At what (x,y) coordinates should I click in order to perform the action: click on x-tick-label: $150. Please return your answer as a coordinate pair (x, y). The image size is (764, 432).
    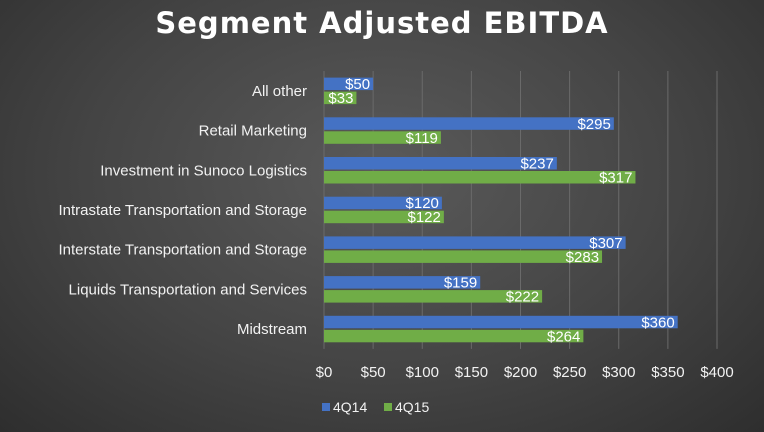
    Looking at the image, I should click on (471, 372).